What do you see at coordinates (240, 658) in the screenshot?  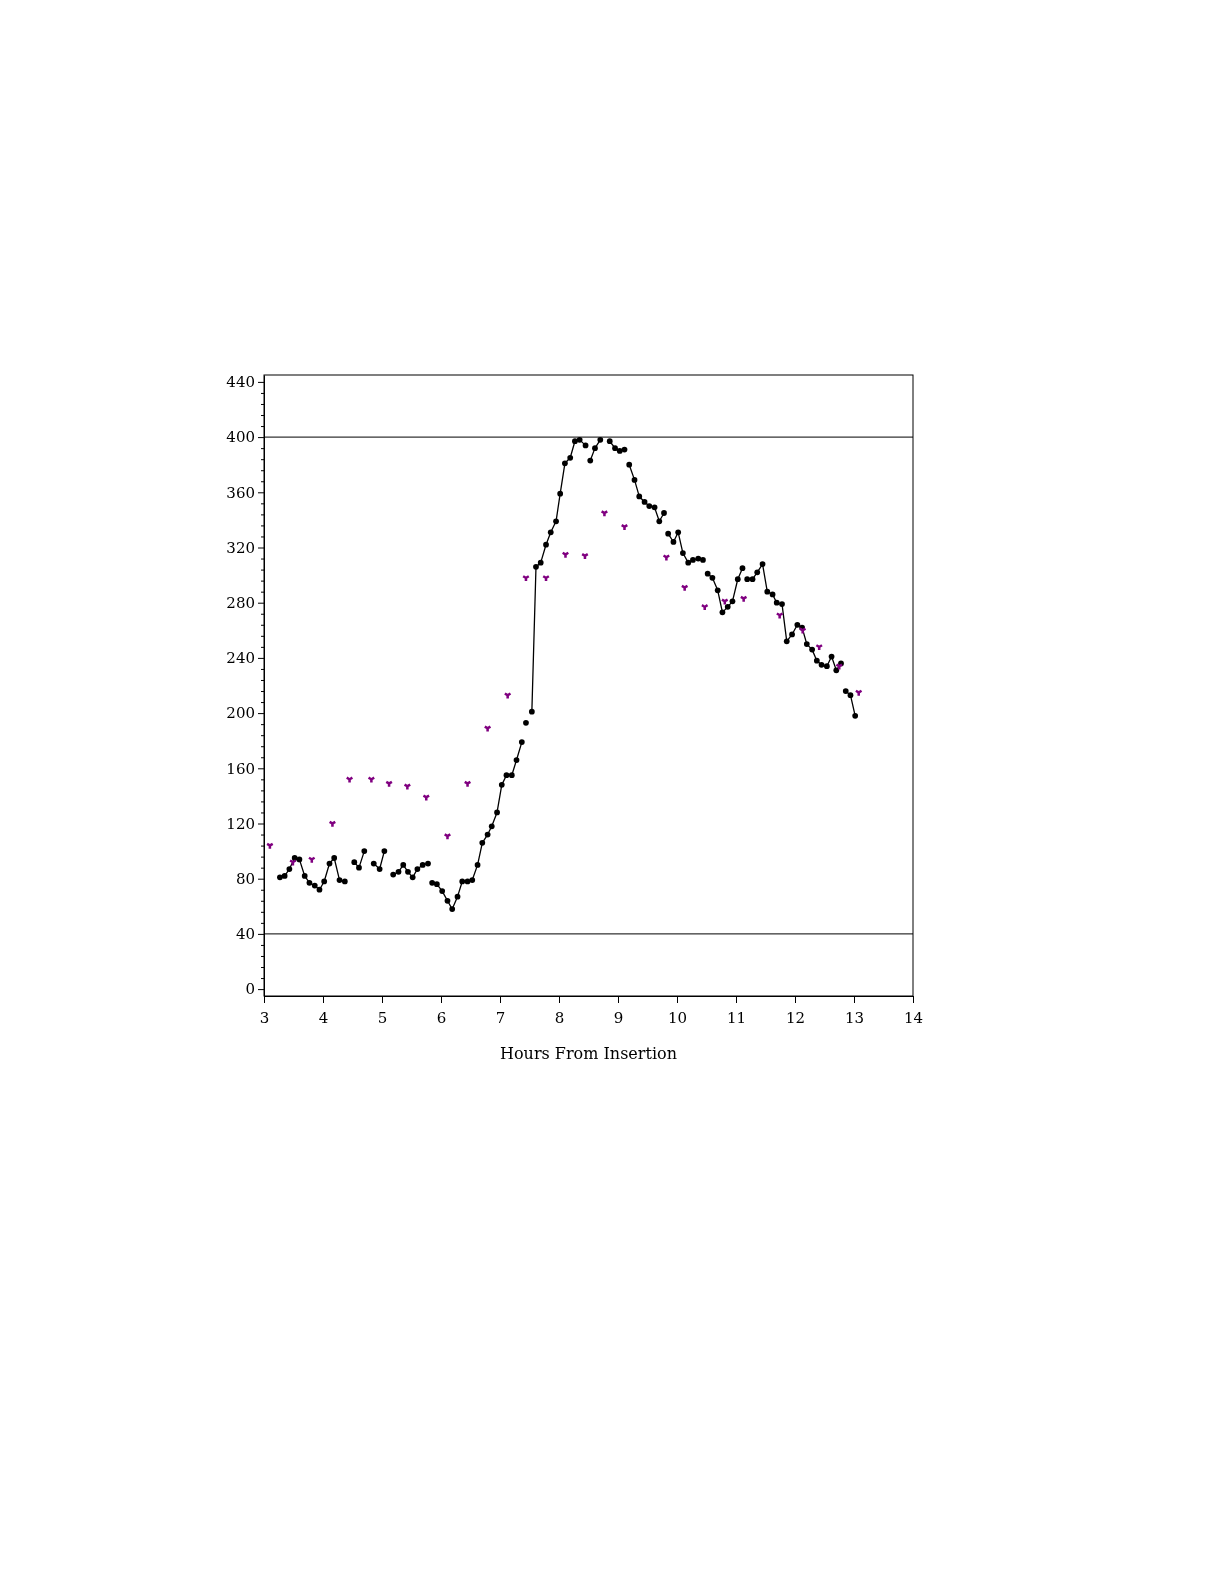 I see `y-tick-label: 240` at bounding box center [240, 658].